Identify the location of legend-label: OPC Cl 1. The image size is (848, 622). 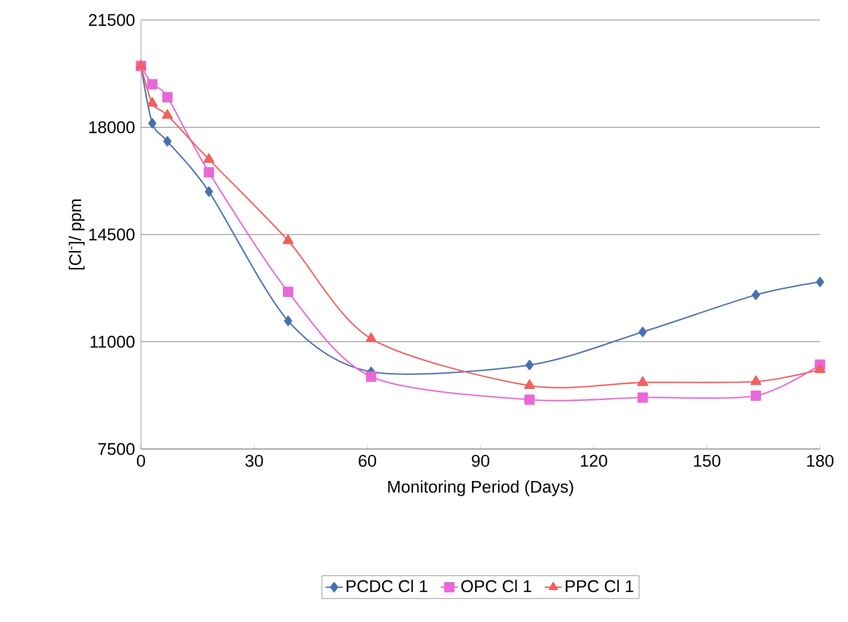
(496, 586).